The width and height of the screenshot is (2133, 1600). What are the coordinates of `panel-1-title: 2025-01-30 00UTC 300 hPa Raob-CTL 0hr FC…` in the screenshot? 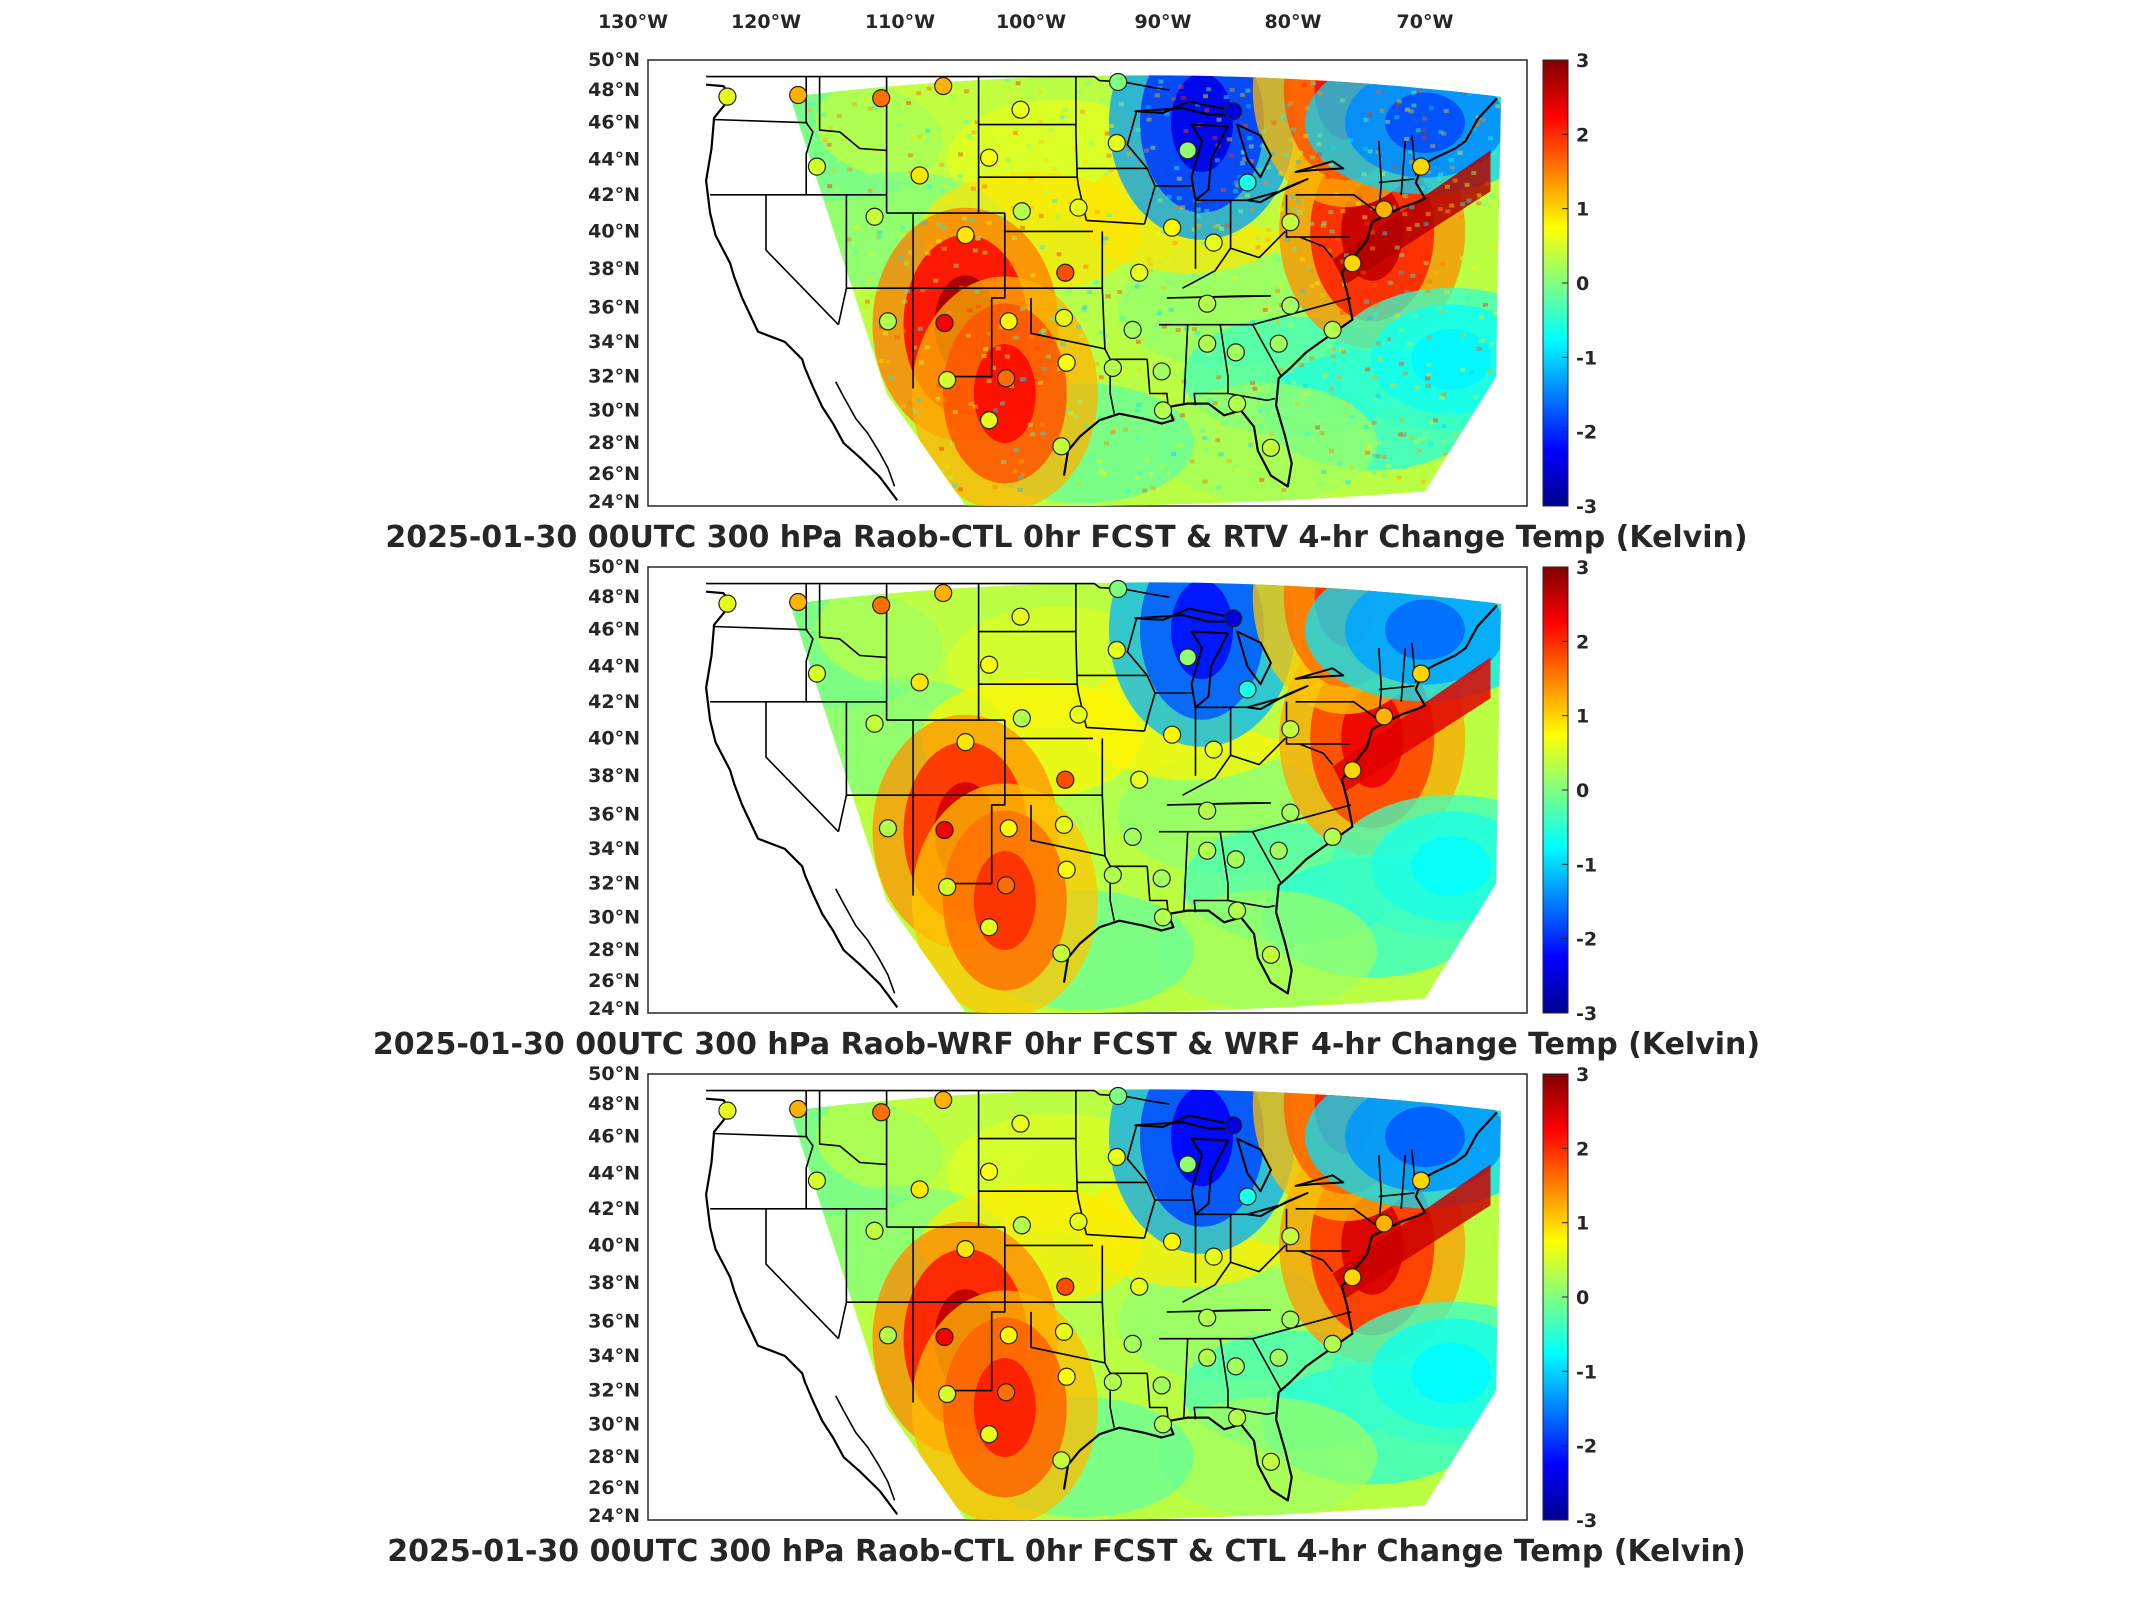 It's located at (1066, 537).